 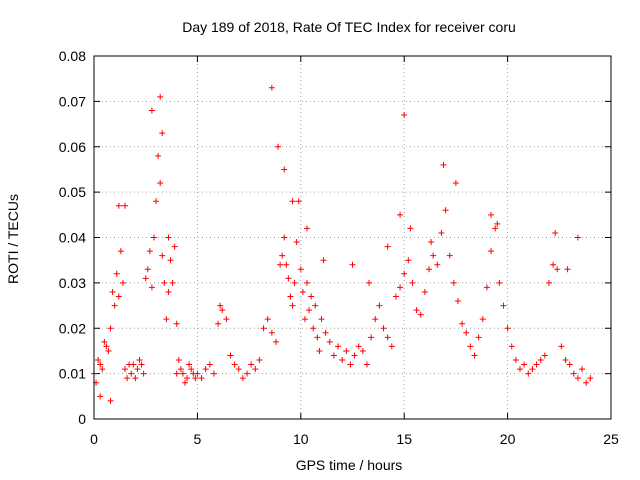 I want to click on x-axis-label: GPS time / hours, so click(x=349, y=465).